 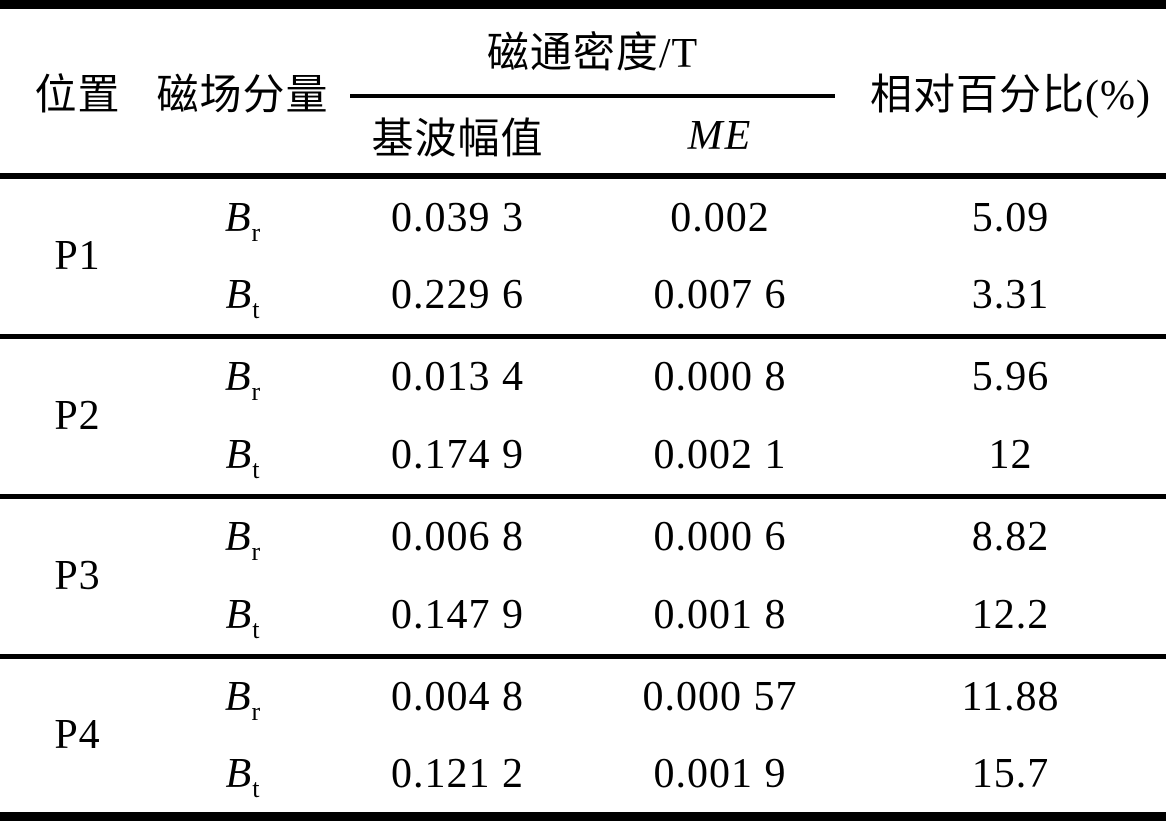 I want to click on table-row: P1 Br 0.039 3 0.002 5.09, so click(x=583, y=228).